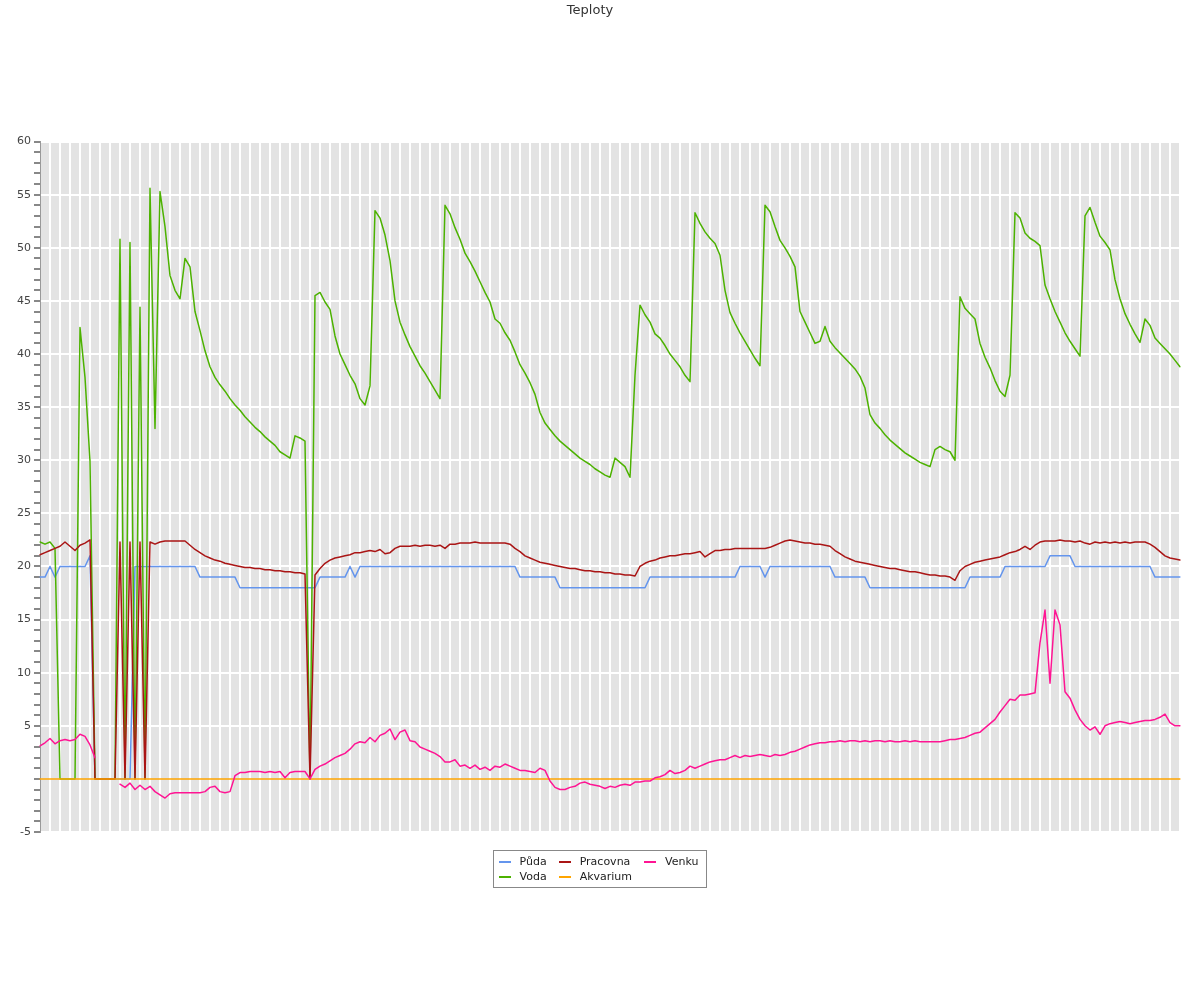  I want to click on legend-label: Venku, so click(682, 861).